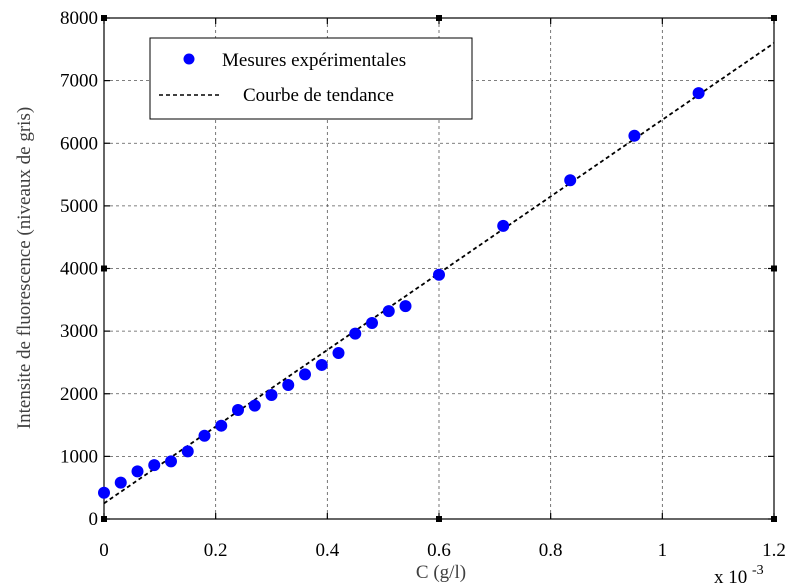 The height and width of the screenshot is (587, 789). I want to click on x-tick-label: 1, so click(663, 550).